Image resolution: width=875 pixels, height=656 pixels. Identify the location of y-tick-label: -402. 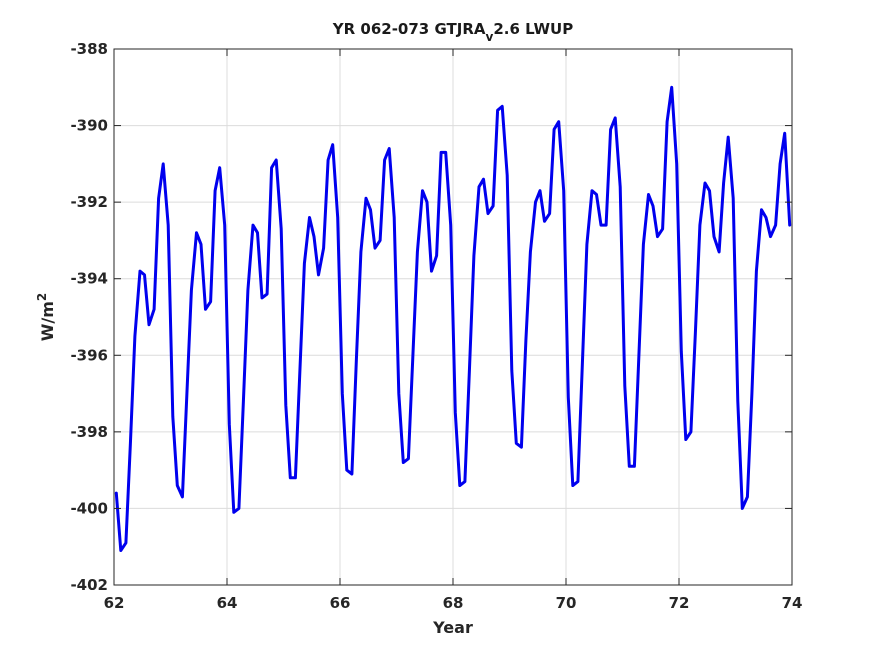
(89, 585).